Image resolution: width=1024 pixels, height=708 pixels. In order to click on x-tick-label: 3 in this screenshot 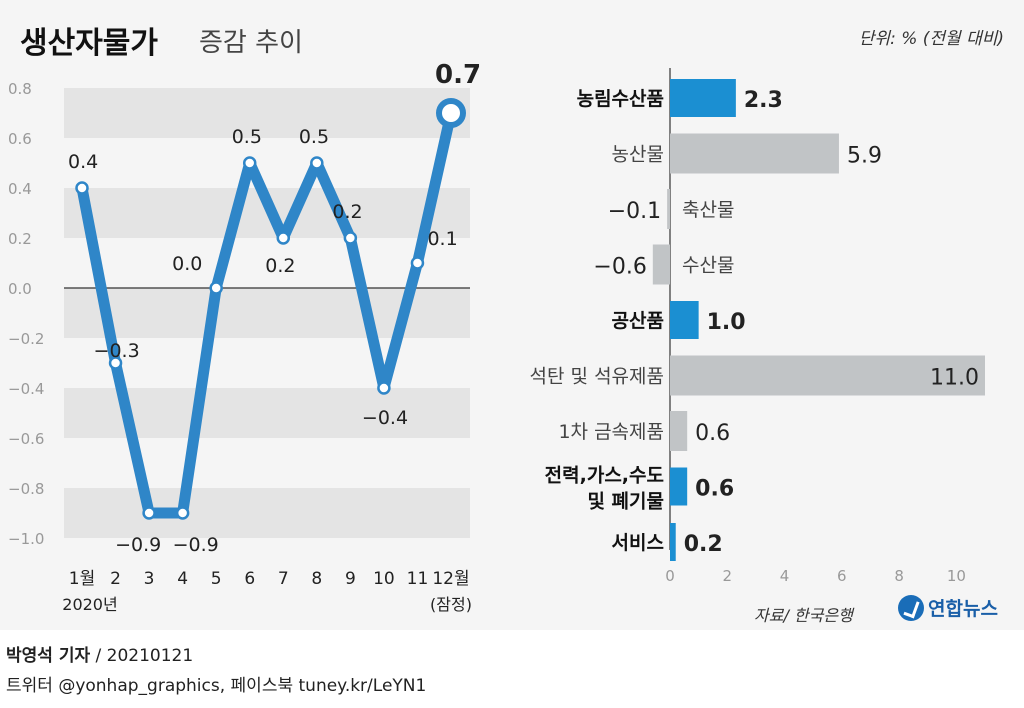, I will do `click(149, 579)`.